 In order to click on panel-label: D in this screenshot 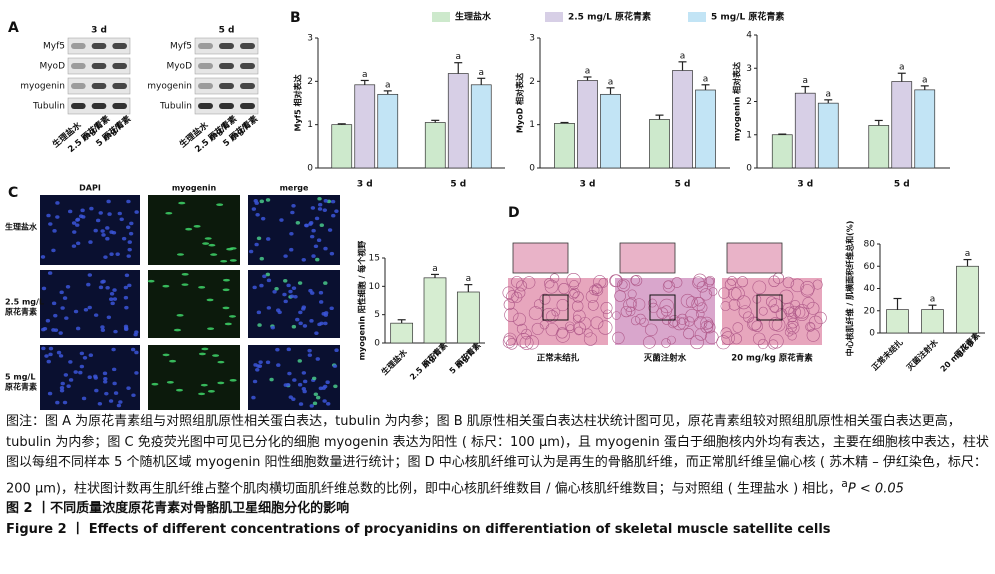, I will do `click(514, 213)`.